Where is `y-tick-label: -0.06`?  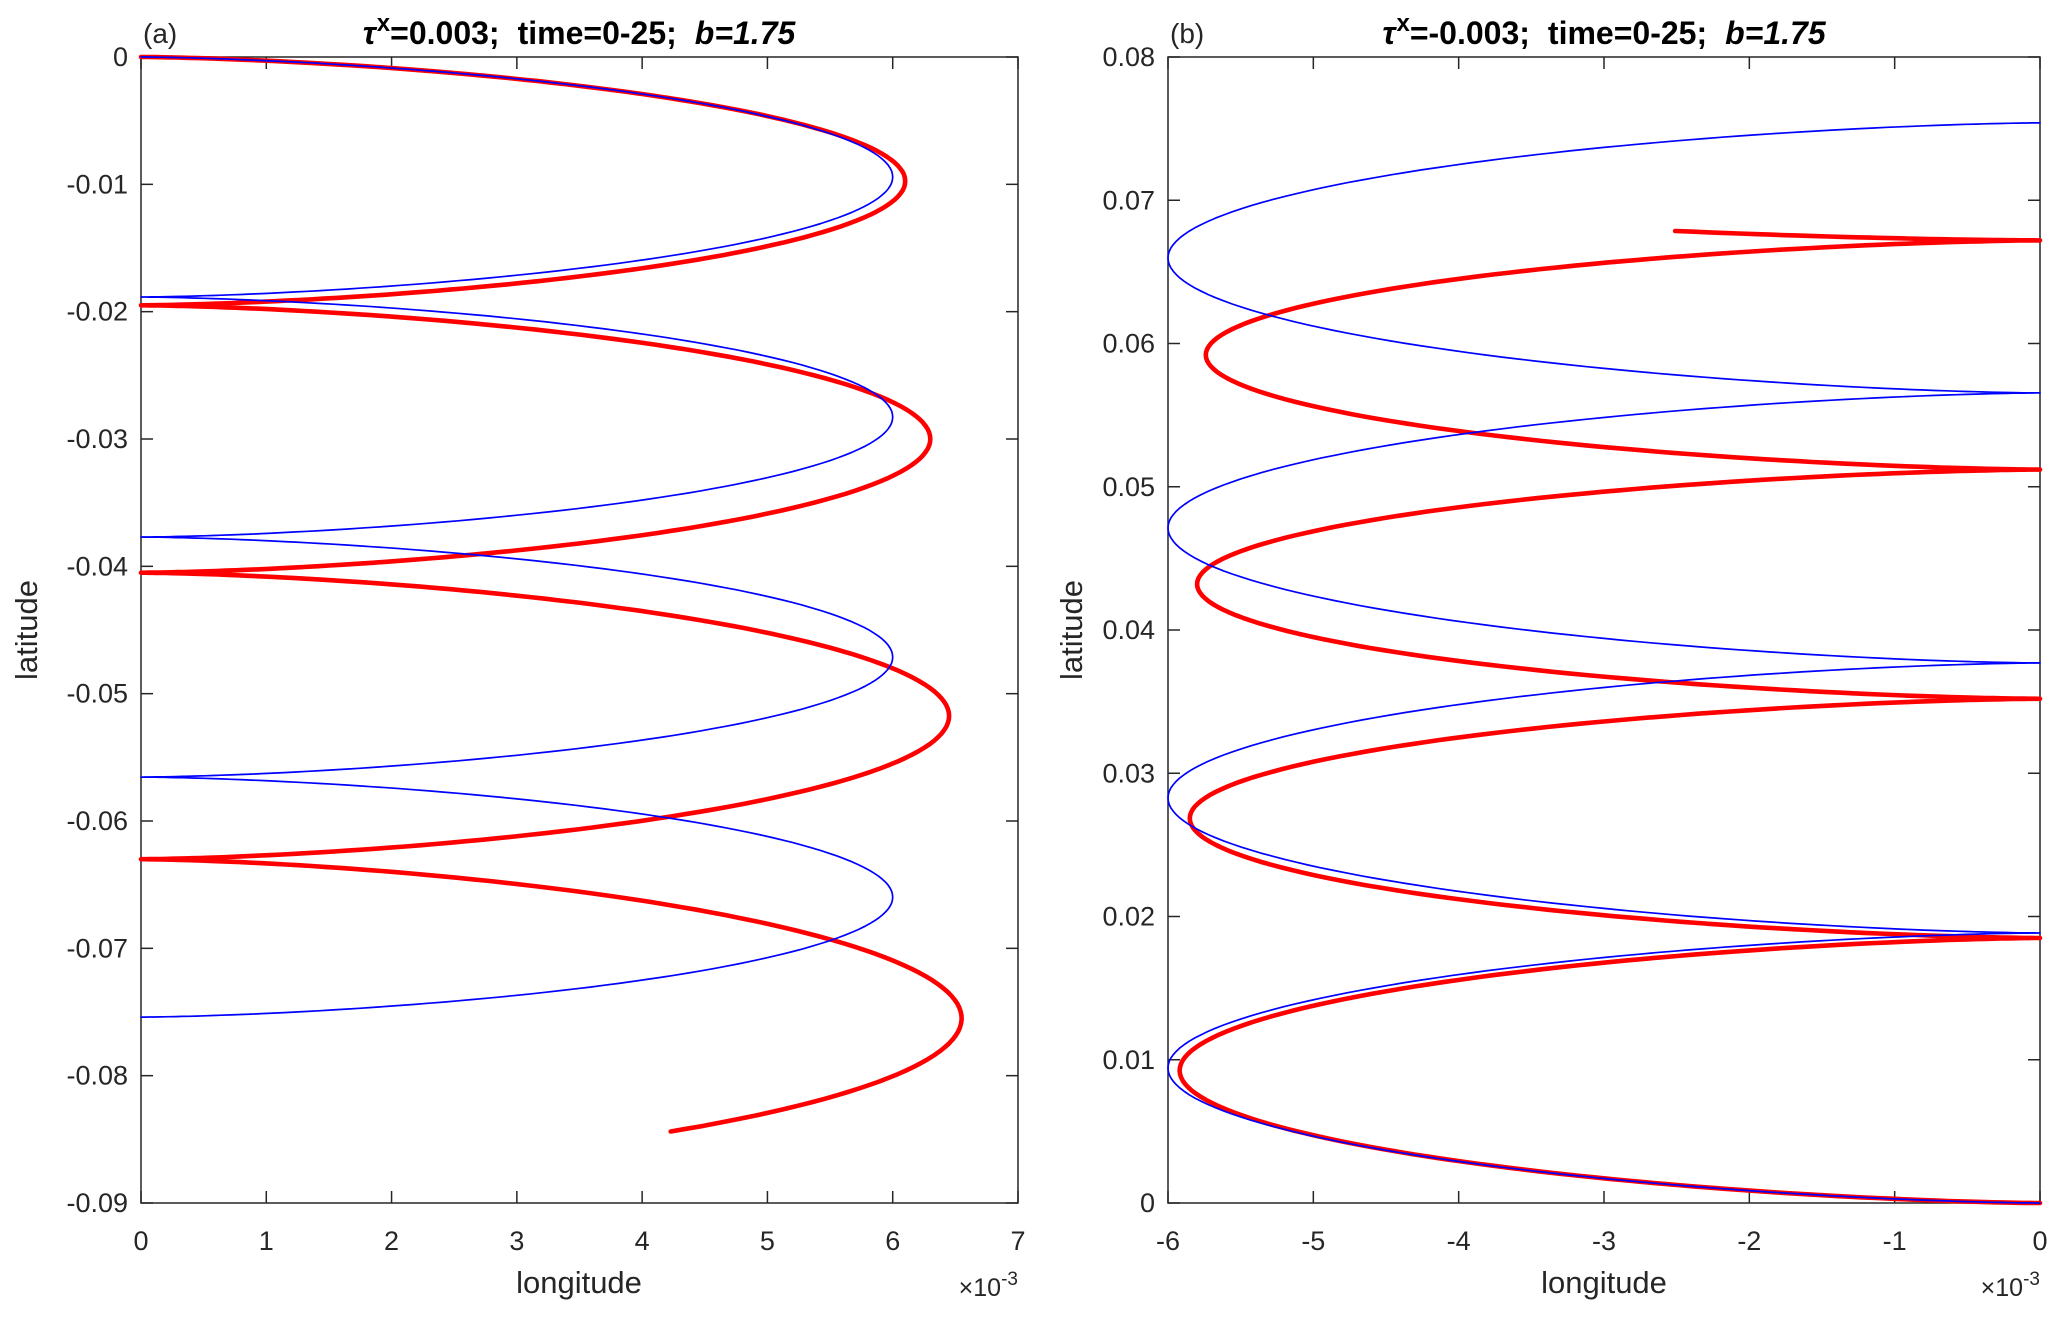 y-tick-label: -0.06 is located at coordinates (97, 821).